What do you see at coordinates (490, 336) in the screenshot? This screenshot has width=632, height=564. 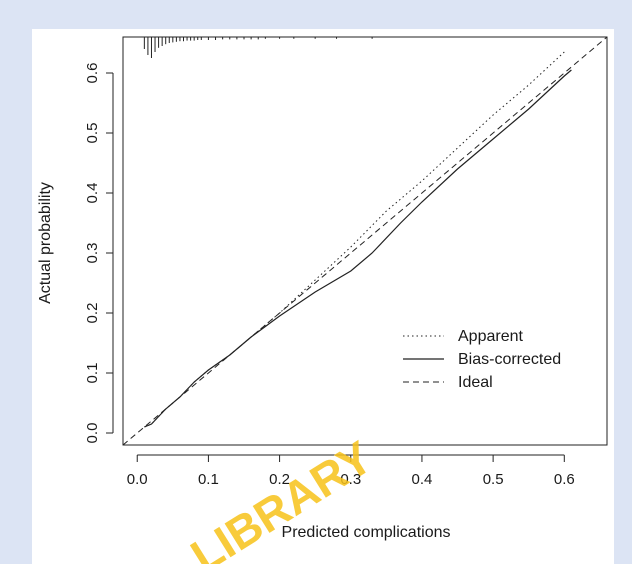 I see `legend-label-apparent: Apparent` at bounding box center [490, 336].